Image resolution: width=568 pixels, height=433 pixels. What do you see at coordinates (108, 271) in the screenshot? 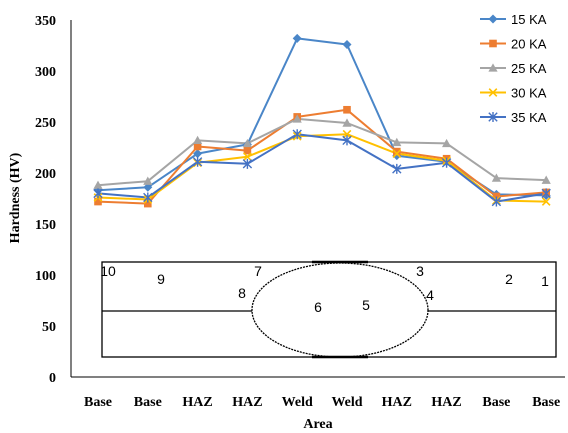
I see `sketch-region-label: 10` at bounding box center [108, 271].